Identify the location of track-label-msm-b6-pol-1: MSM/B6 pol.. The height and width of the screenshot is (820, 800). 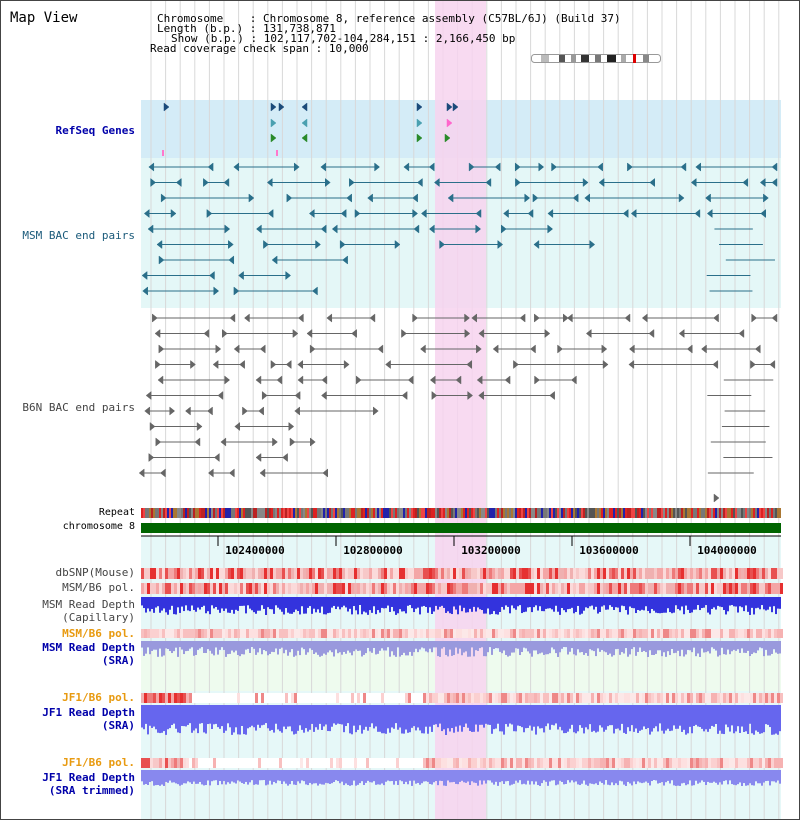
(98, 587).